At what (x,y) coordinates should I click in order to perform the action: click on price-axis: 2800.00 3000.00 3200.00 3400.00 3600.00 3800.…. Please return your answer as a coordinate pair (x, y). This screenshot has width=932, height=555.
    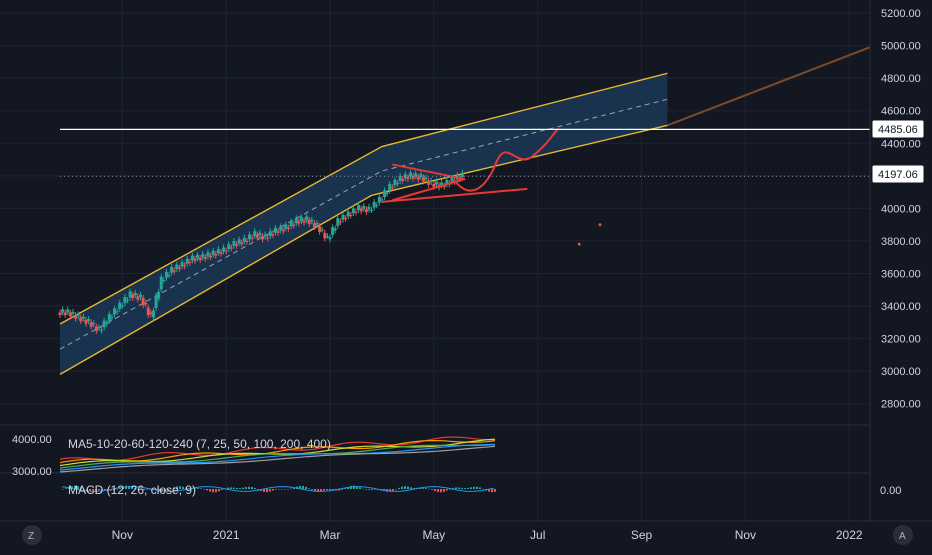
    Looking at the image, I should click on (901, 209).